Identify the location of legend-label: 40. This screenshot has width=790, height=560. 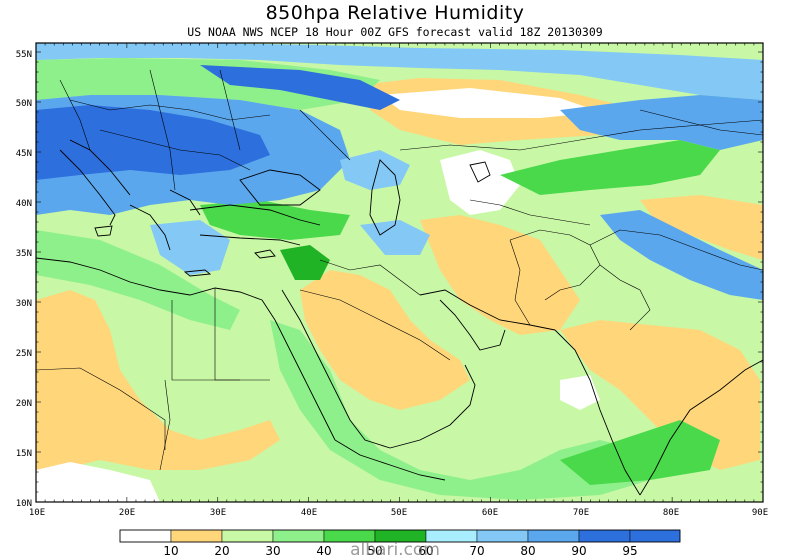
(323, 551).